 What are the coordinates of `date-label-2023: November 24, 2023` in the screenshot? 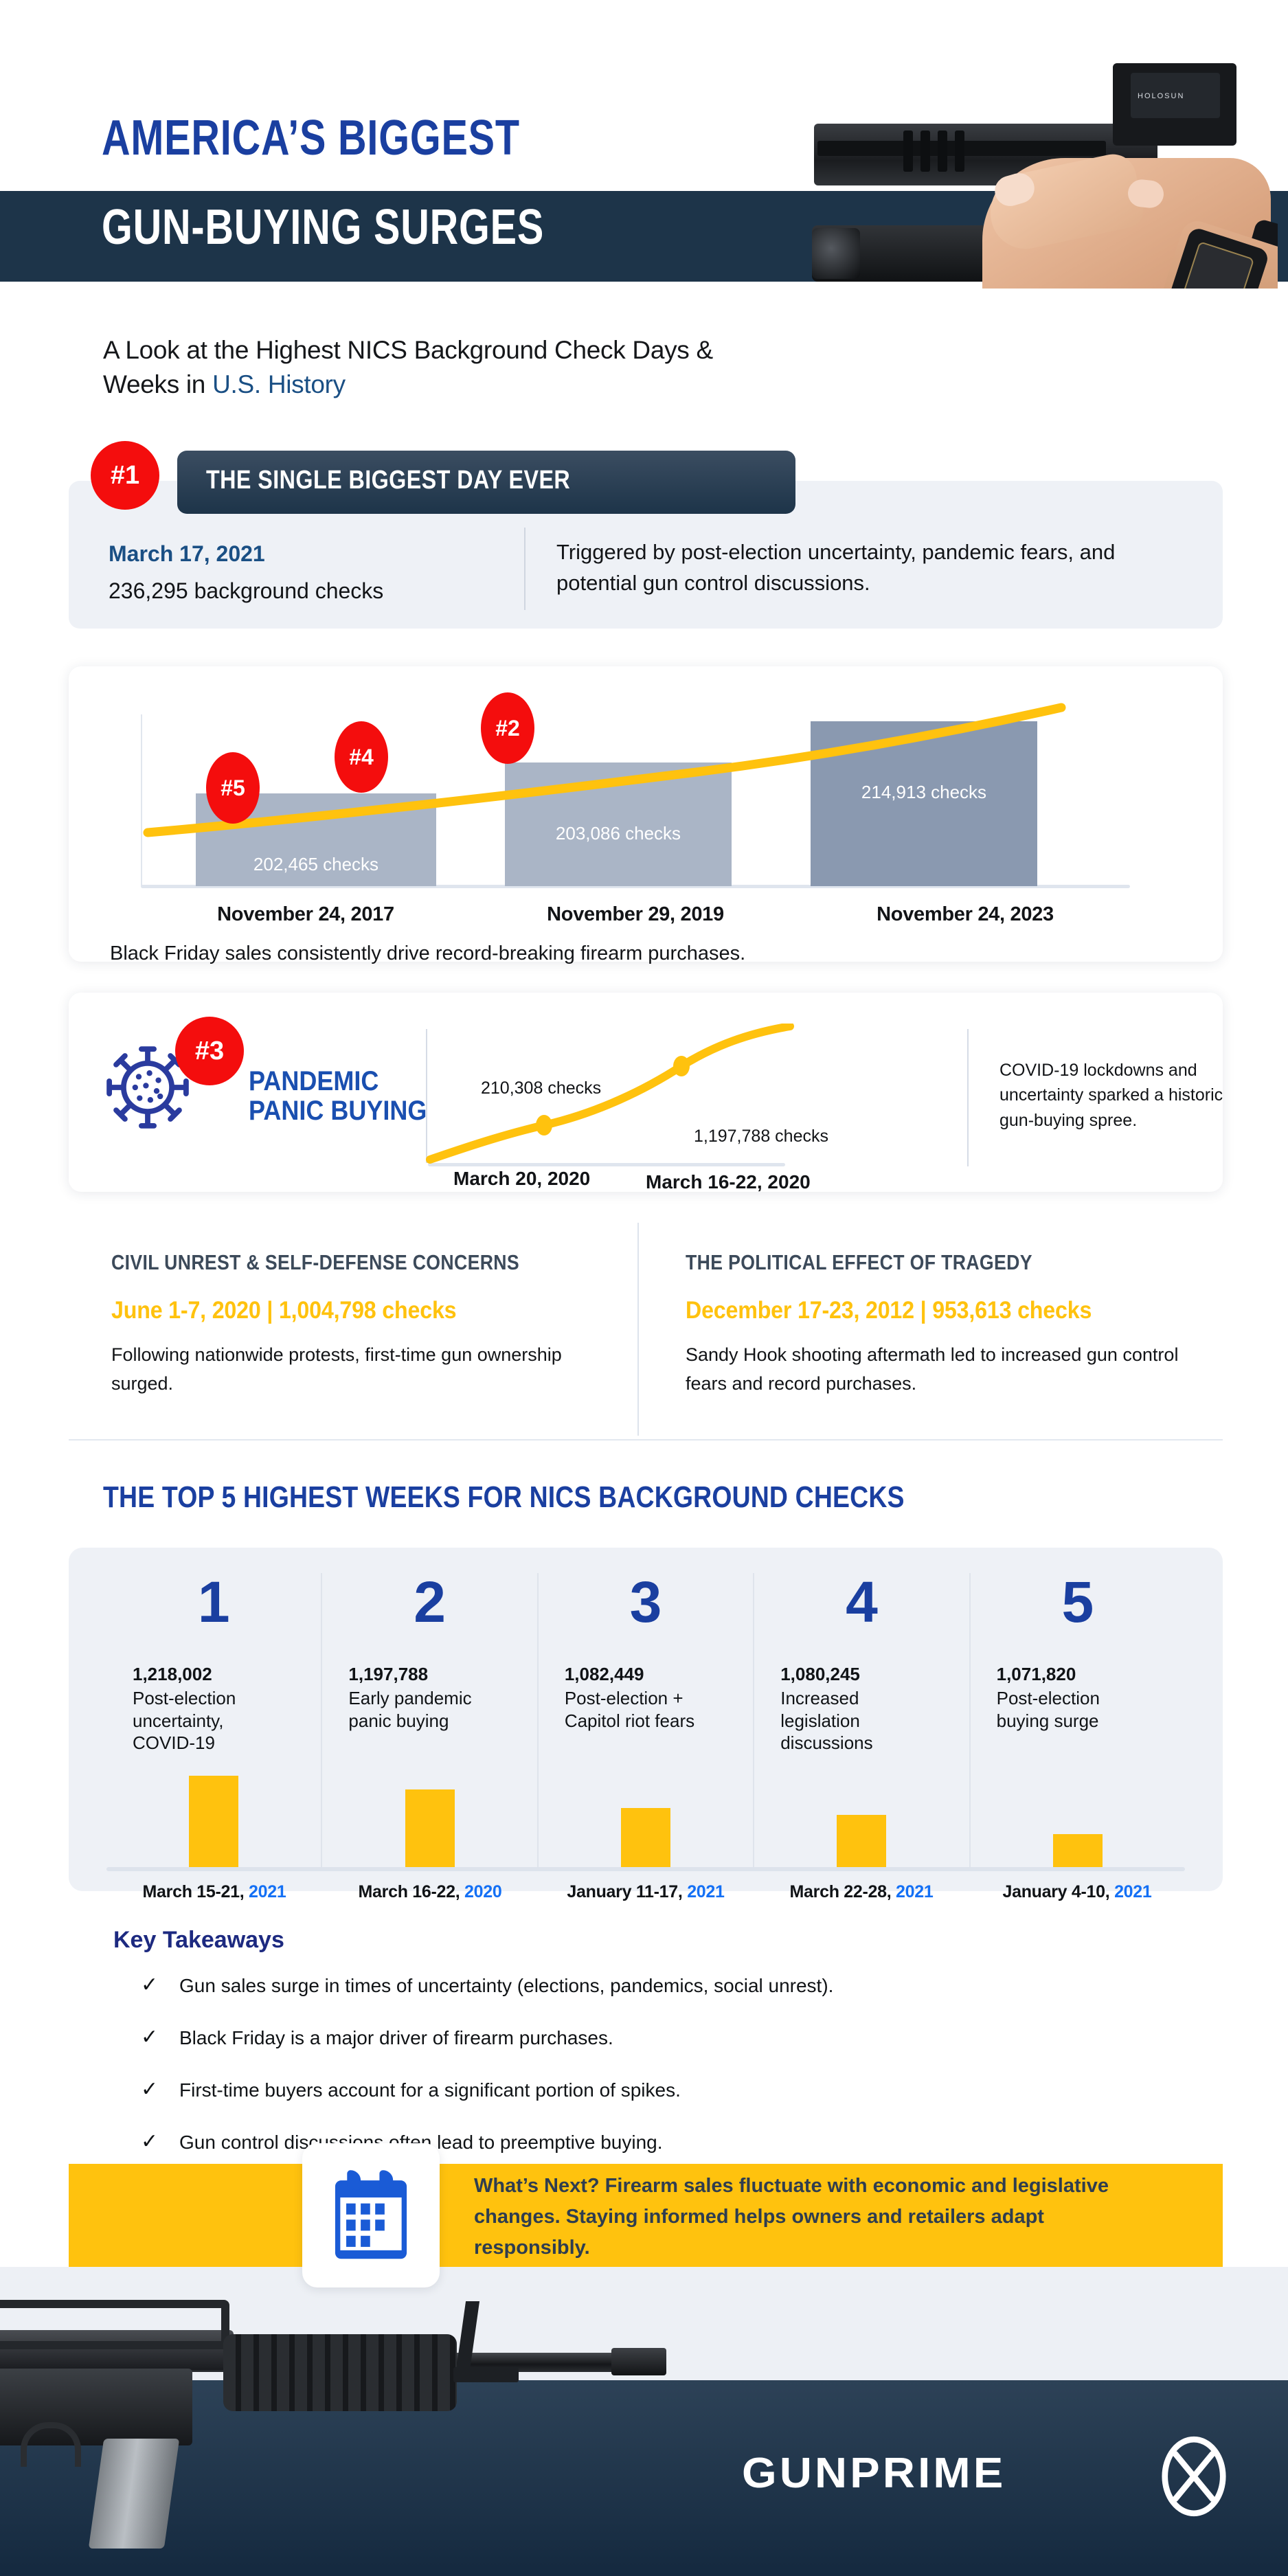 It's located at (965, 914).